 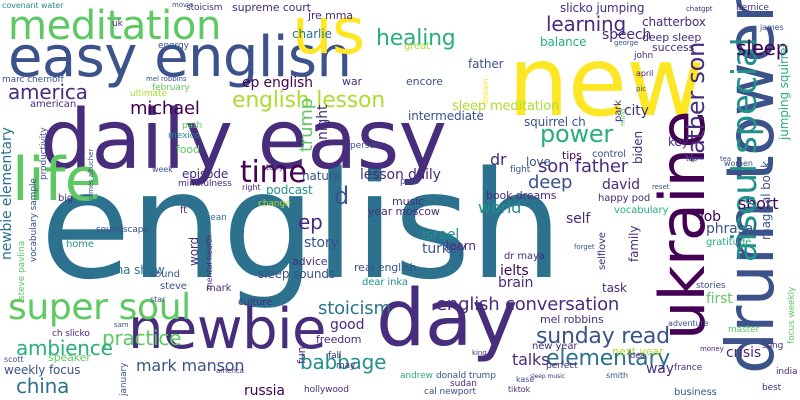 What do you see at coordinates (738, 163) in the screenshot?
I see `word-women: women` at bounding box center [738, 163].